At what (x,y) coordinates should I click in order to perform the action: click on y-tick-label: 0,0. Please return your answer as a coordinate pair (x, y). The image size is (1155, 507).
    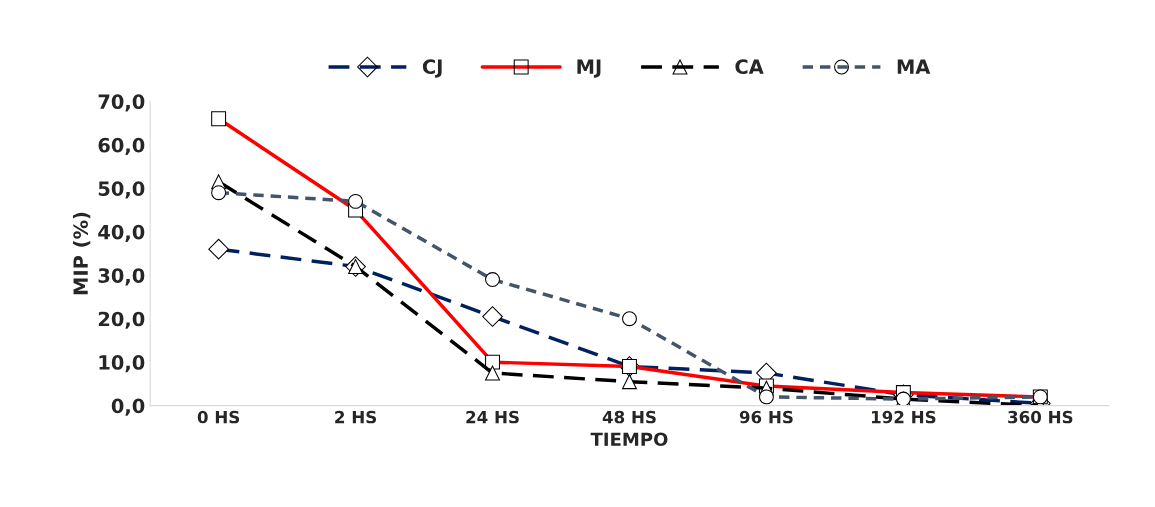
    Looking at the image, I should click on (128, 407).